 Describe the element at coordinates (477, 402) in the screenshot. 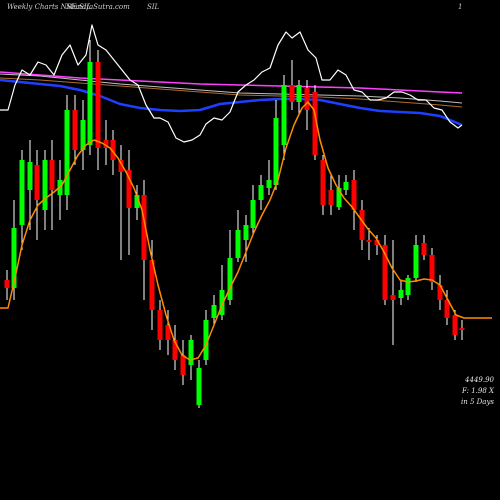

I see `period-label: in 5 Days` at that location.